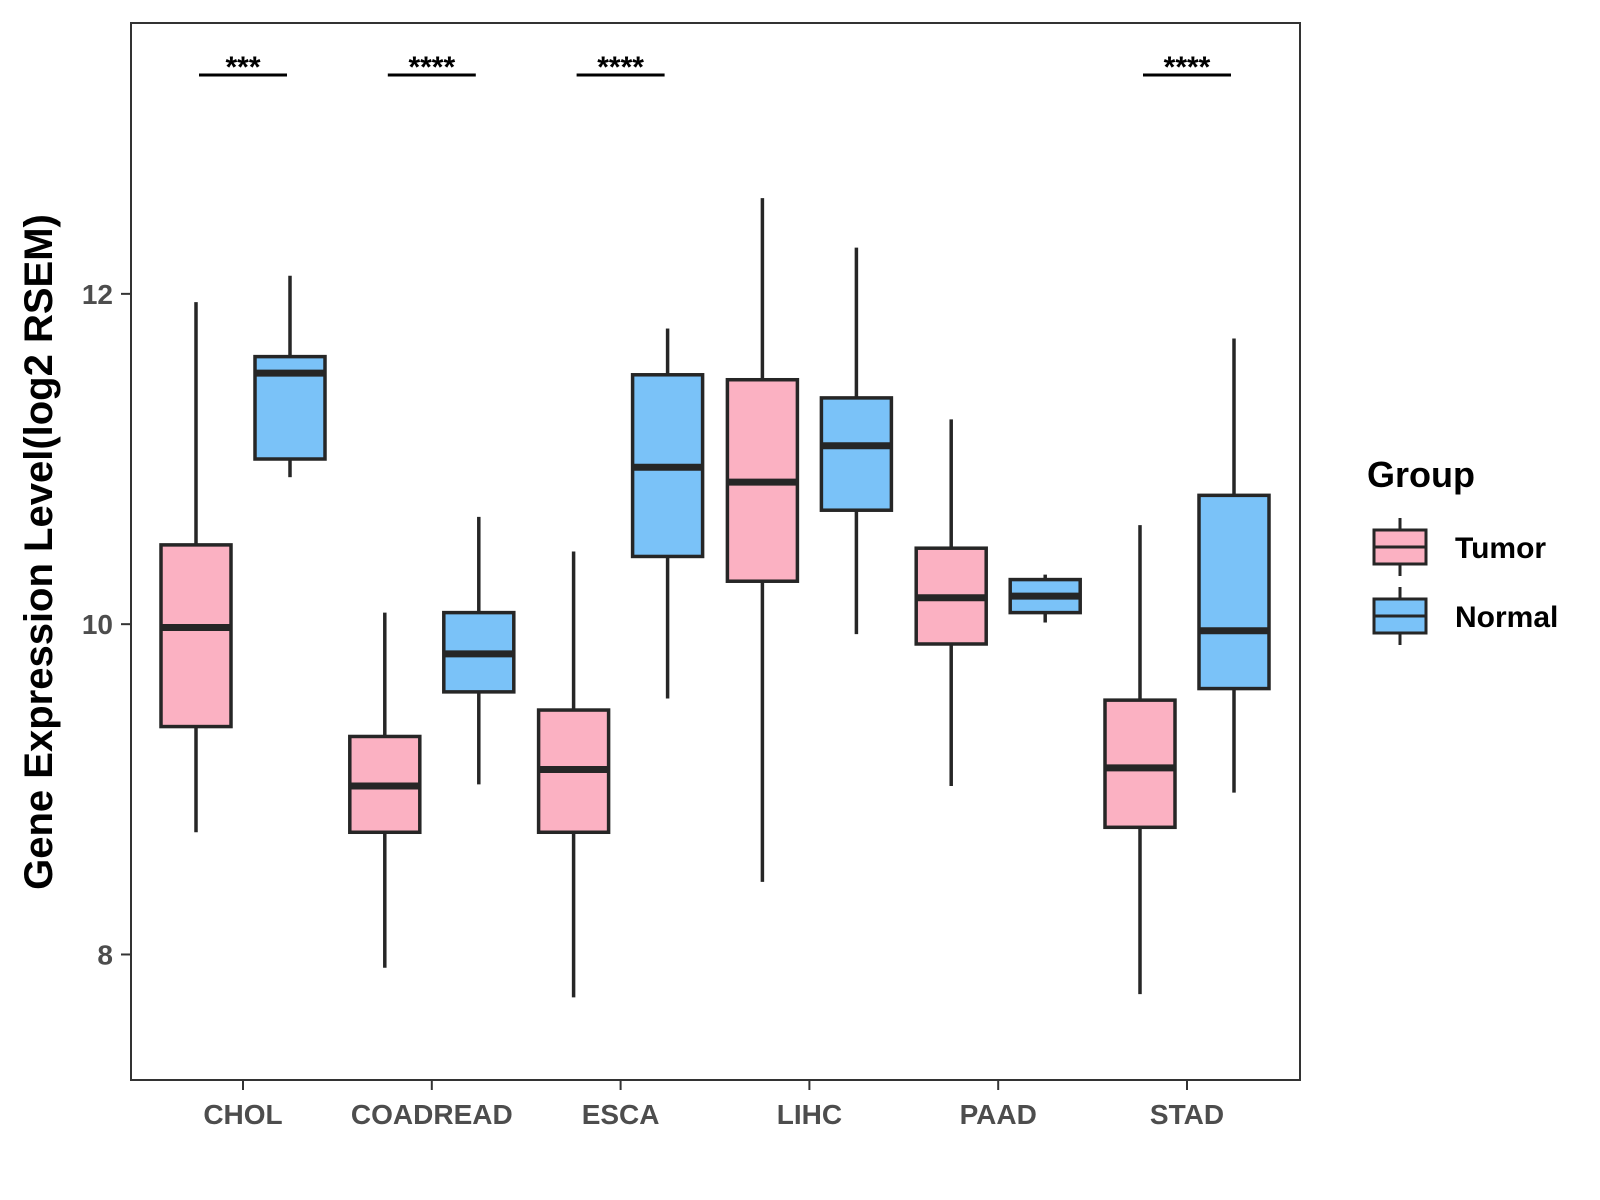  I want to click on significance-label-stad: ****, so click(1187, 67).